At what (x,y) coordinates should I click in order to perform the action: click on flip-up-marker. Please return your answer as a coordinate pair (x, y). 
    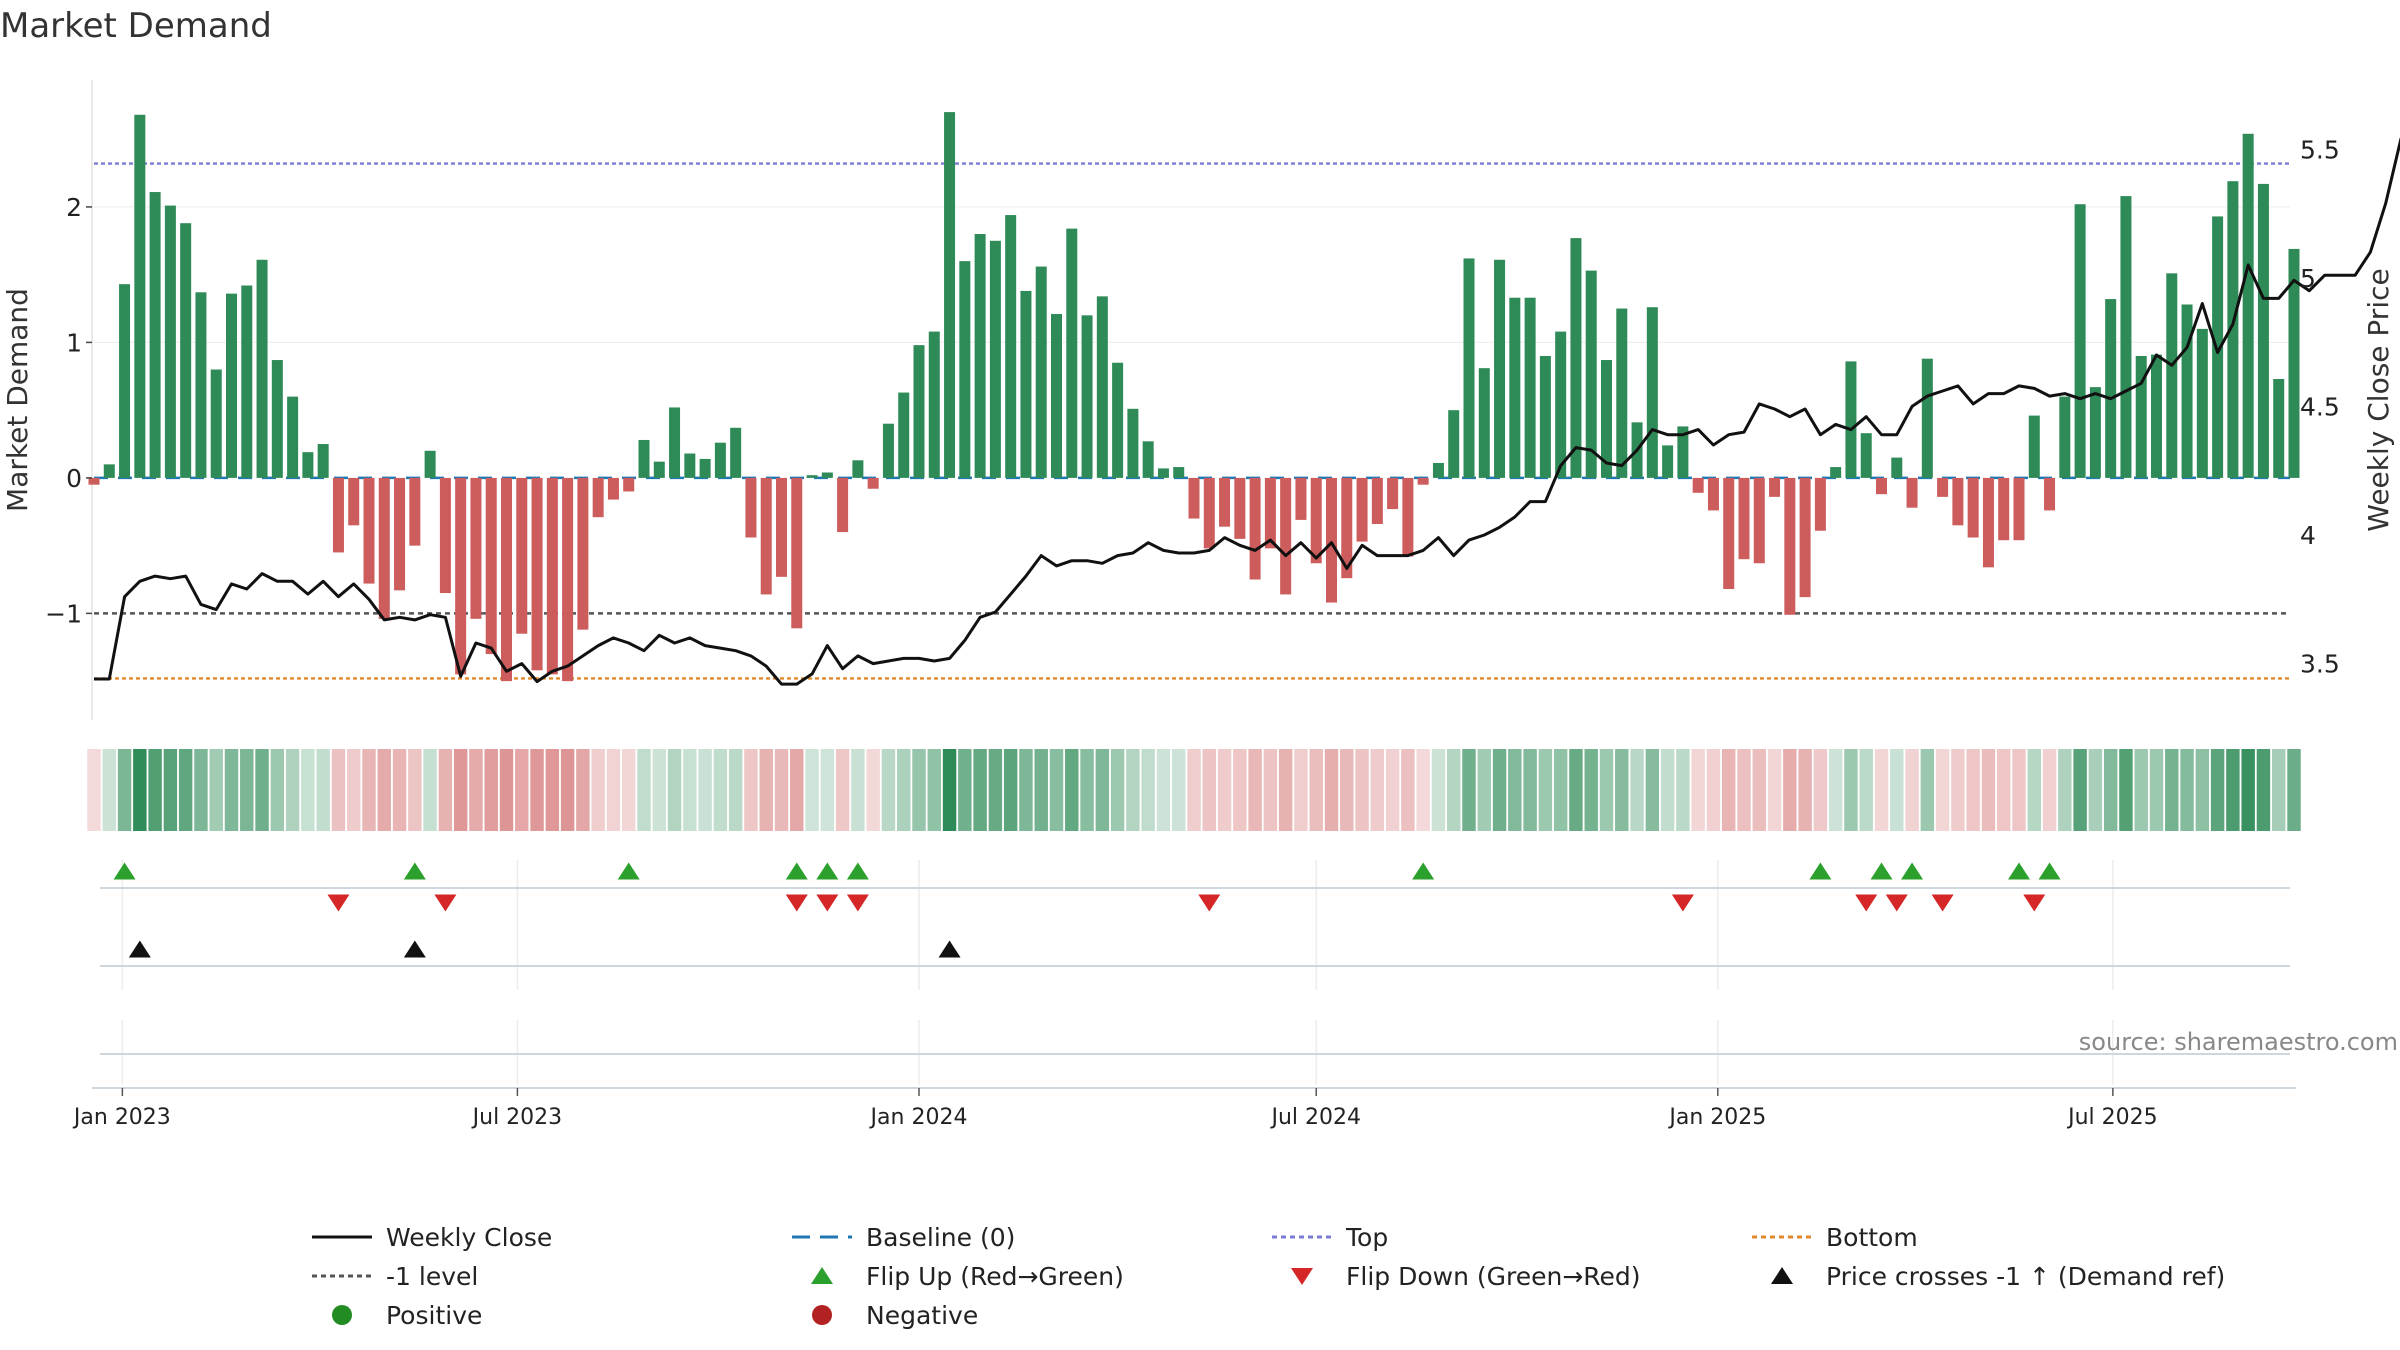
    Looking at the image, I should click on (414, 871).